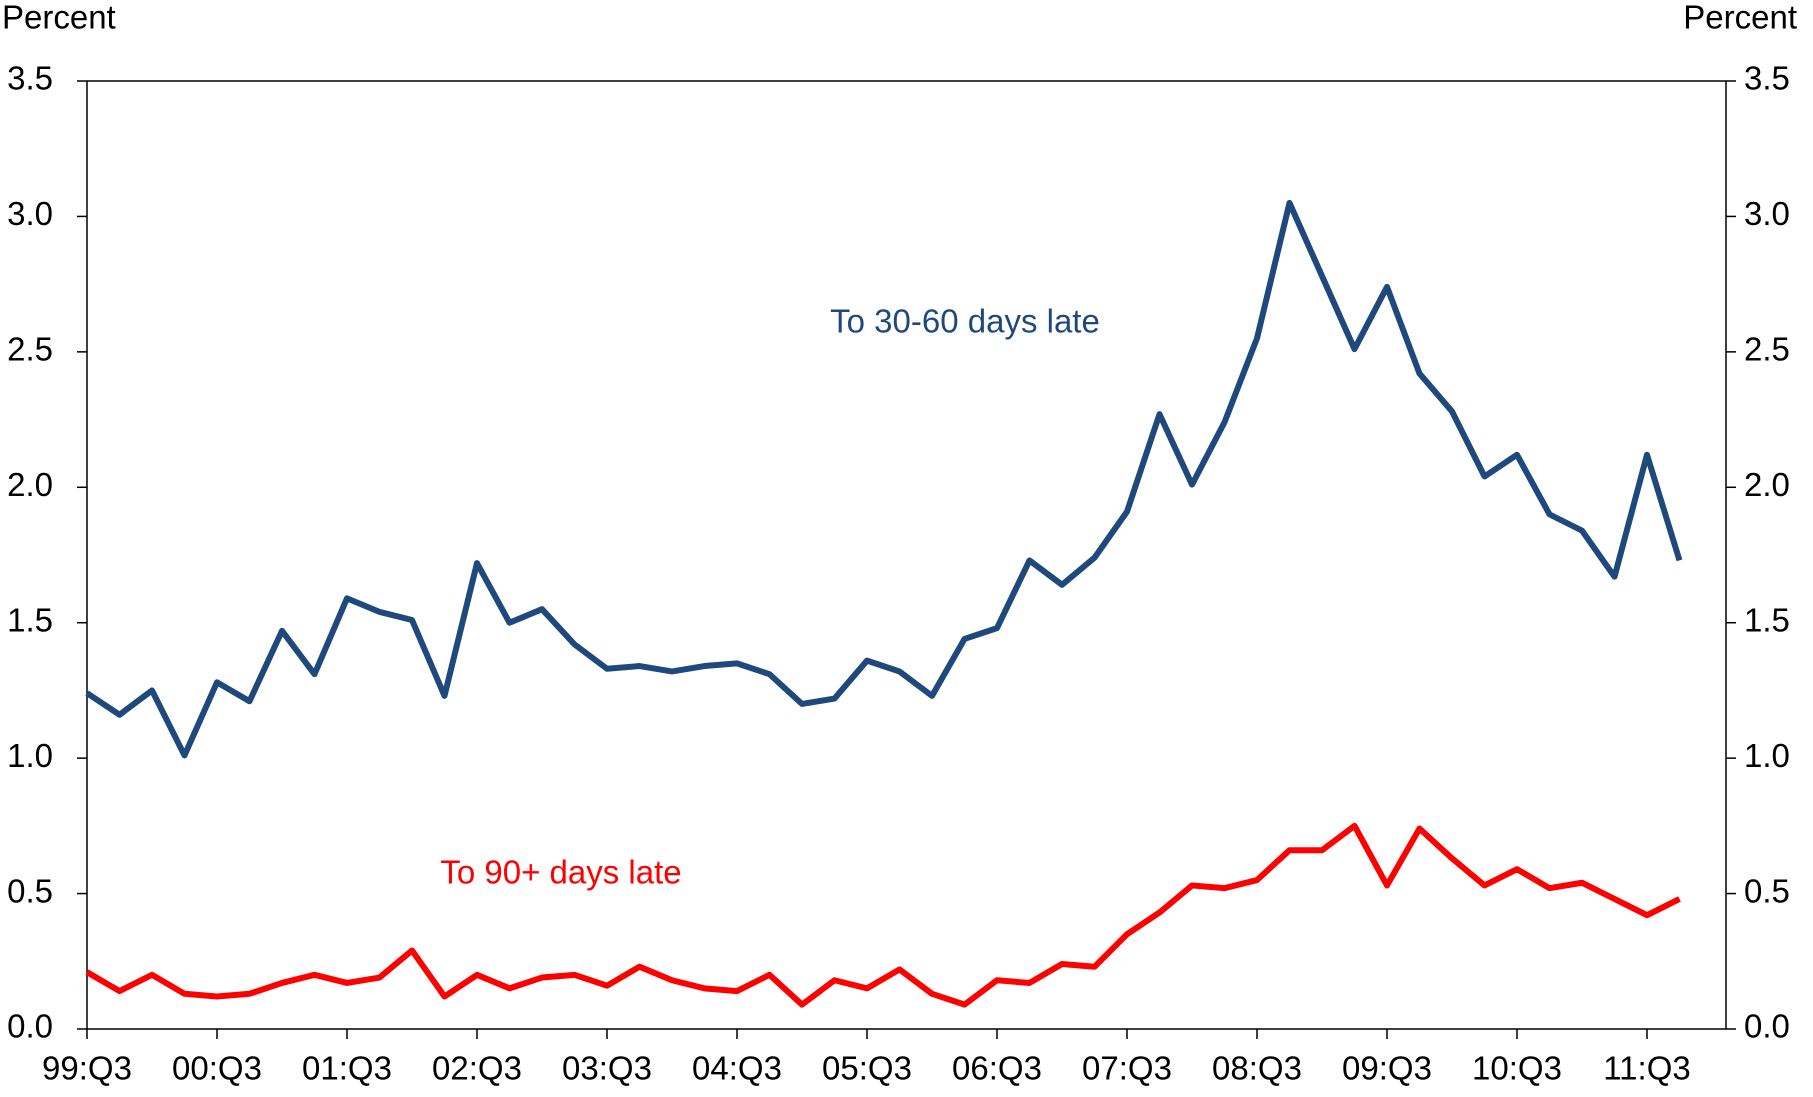 The image size is (1813, 1097). Describe the element at coordinates (1767, 213) in the screenshot. I see `y2-tick-label: 3.0` at that location.